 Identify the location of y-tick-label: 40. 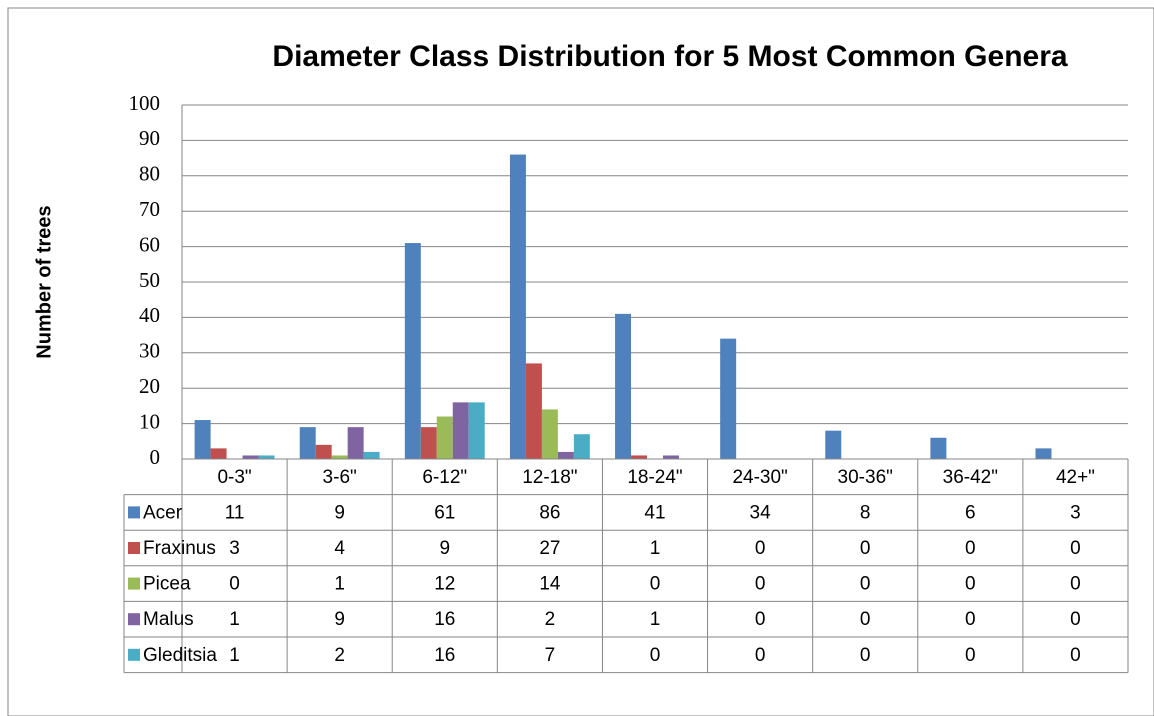
(149, 315).